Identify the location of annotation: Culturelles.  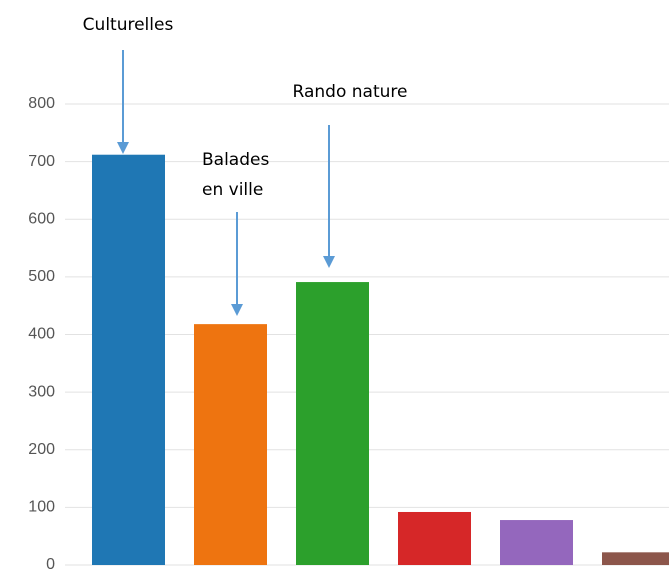
(128, 25).